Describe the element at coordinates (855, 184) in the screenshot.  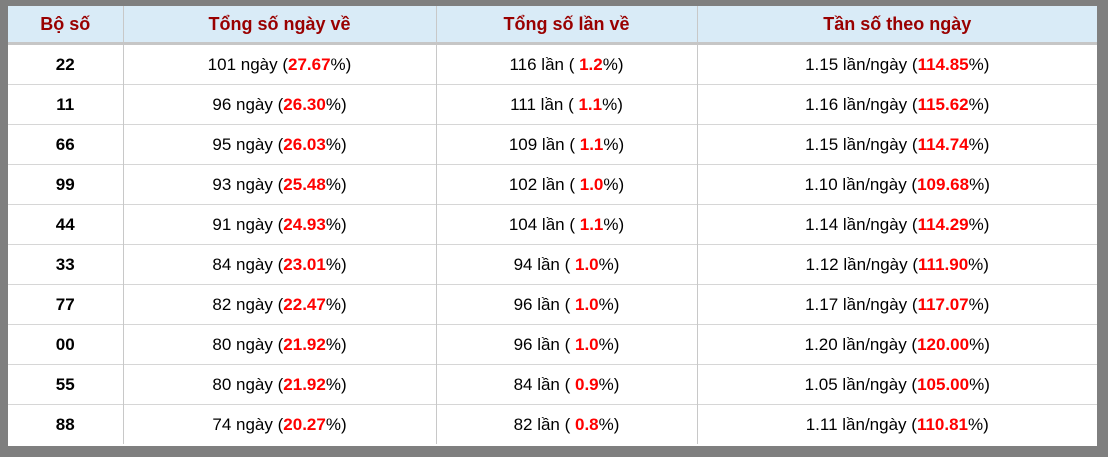
I see `freq-value: 1.10 lần/ngày` at that location.